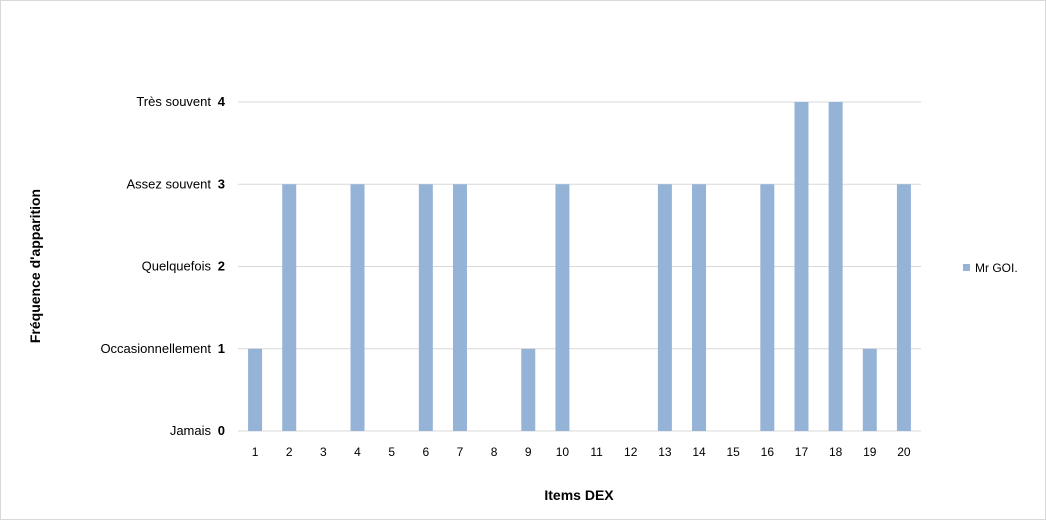  Describe the element at coordinates (460, 452) in the screenshot. I see `x-tick-label: 7` at that location.